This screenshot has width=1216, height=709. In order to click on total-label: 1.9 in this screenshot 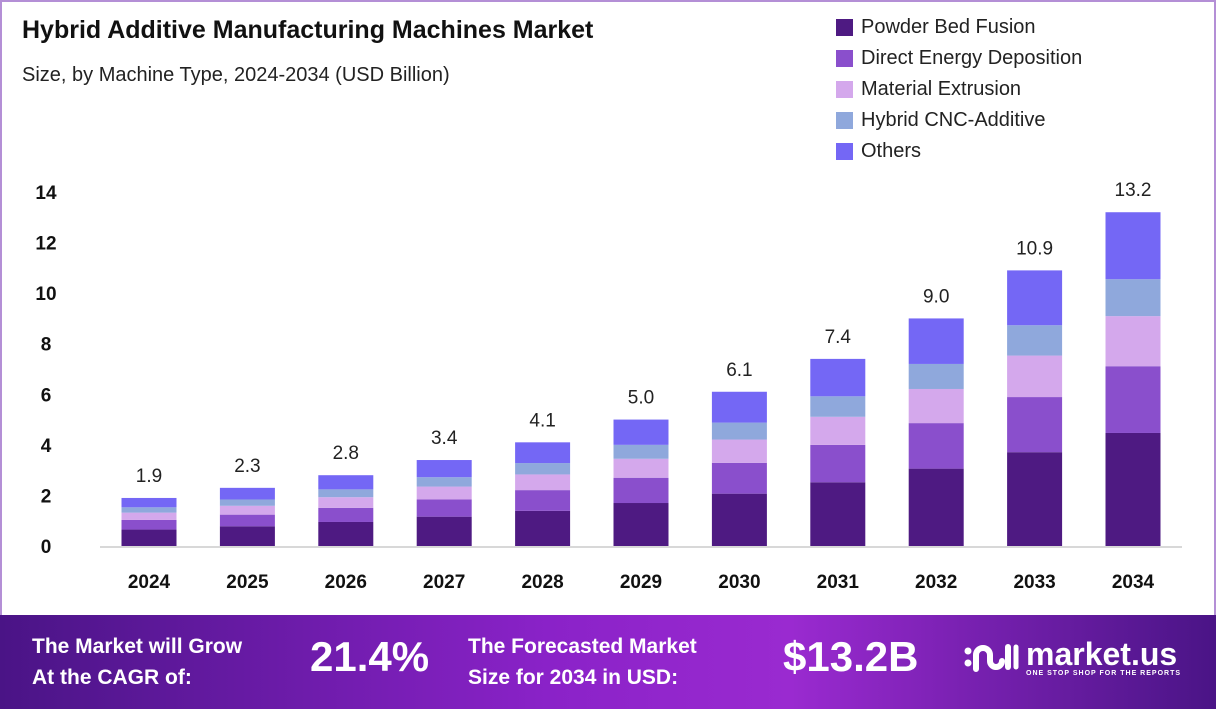, I will do `click(149, 476)`.